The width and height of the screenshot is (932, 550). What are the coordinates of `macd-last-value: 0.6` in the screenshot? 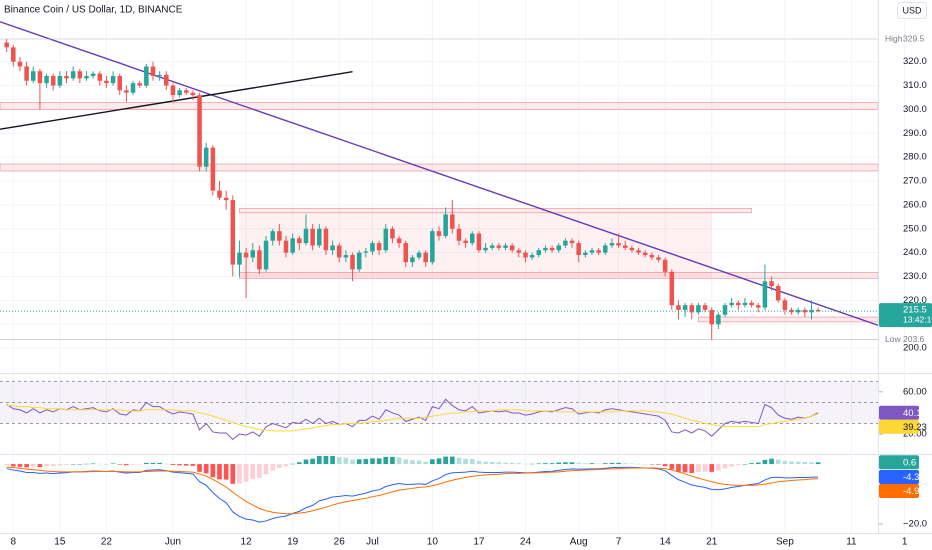 It's located at (909, 462).